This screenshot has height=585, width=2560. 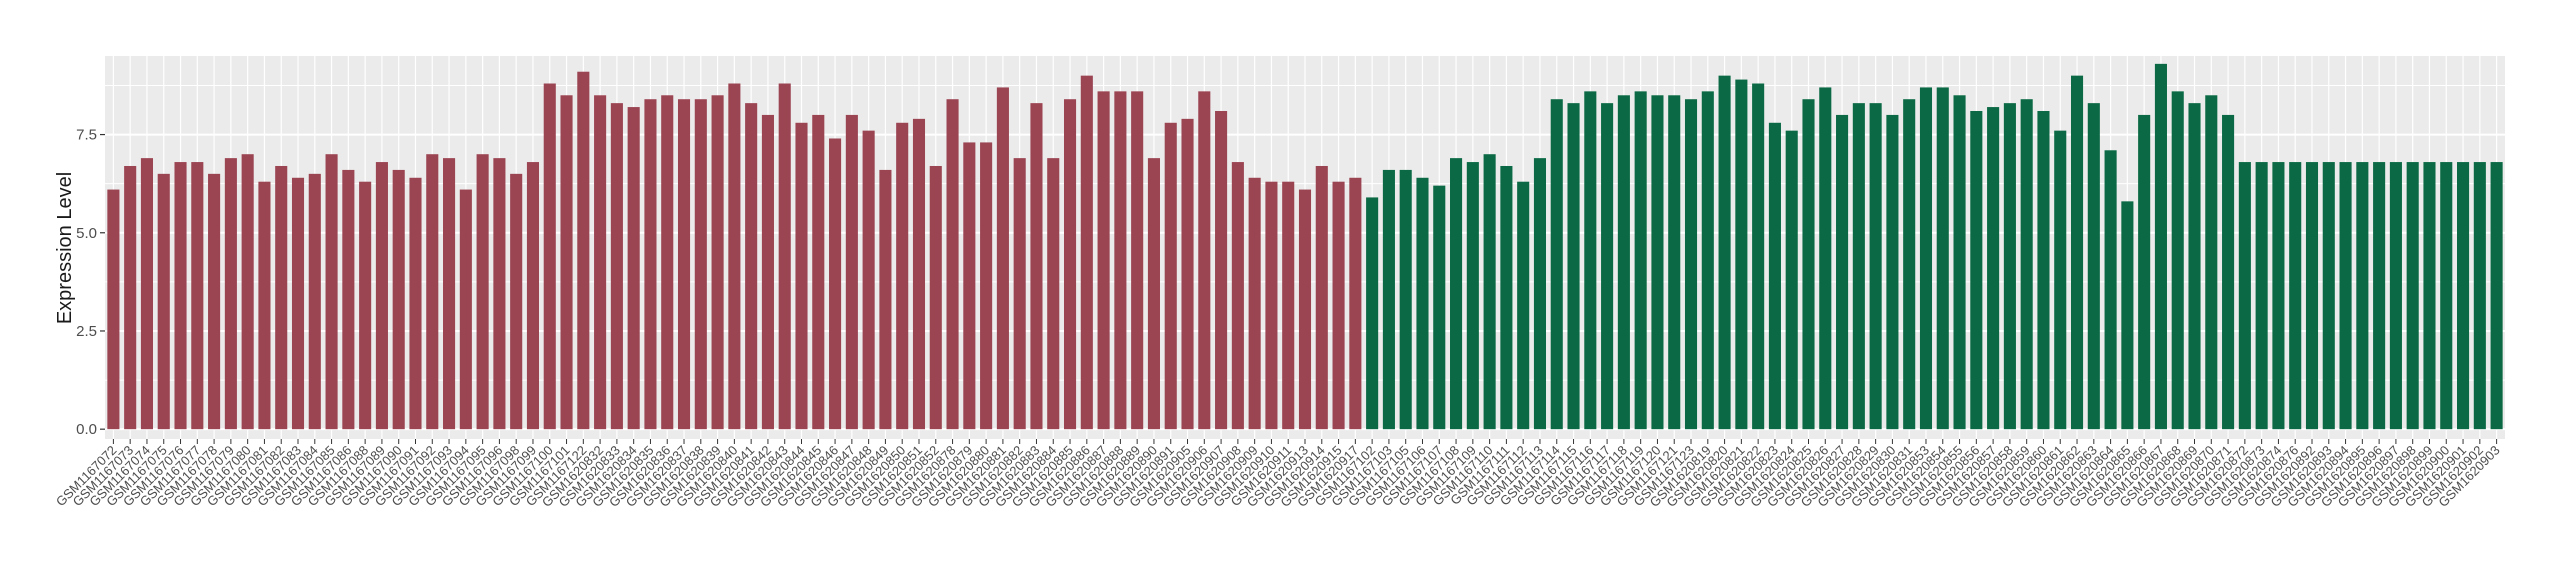 What do you see at coordinates (65, 248) in the screenshot?
I see `y-axis-label: Expression Level` at bounding box center [65, 248].